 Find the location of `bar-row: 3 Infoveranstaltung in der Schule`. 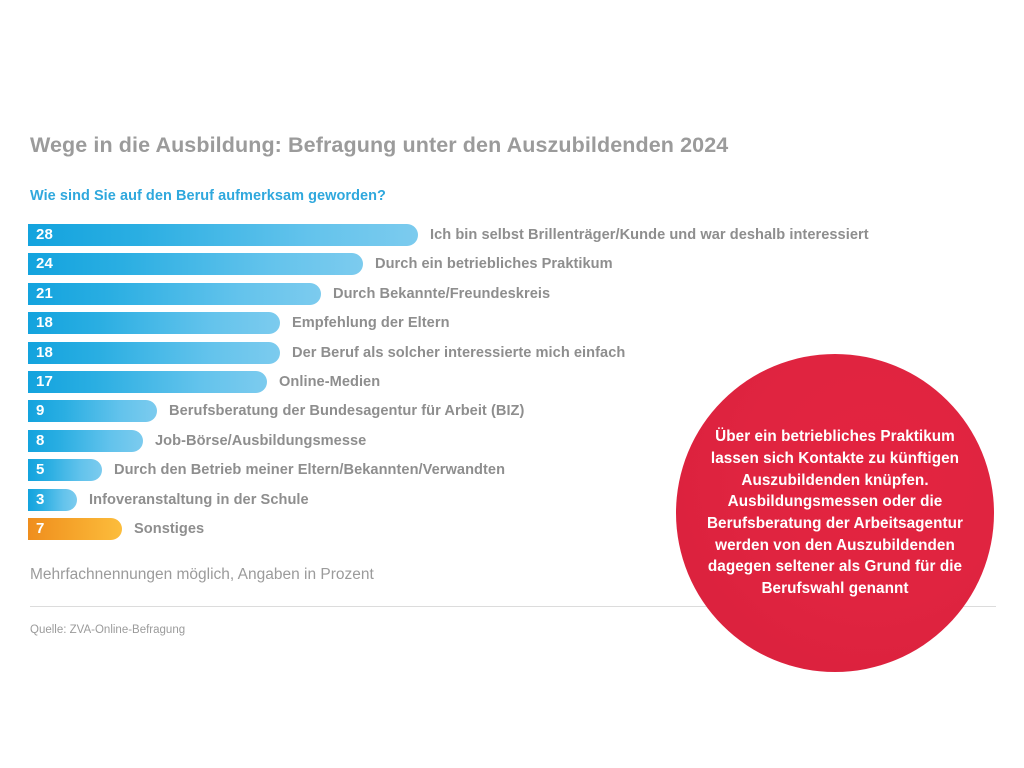

bar-row: 3 Infoveranstaltung in der Schule is located at coordinates (512, 499).